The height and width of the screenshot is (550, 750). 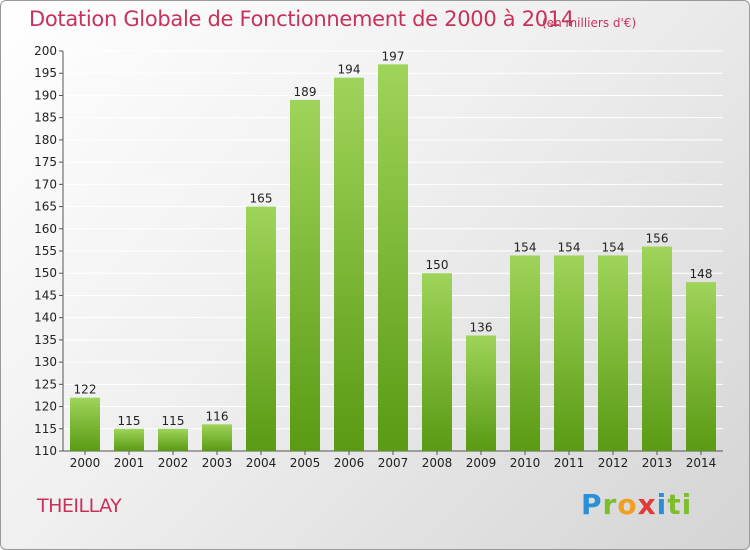 I want to click on y-tick-label: 130, so click(x=45, y=362).